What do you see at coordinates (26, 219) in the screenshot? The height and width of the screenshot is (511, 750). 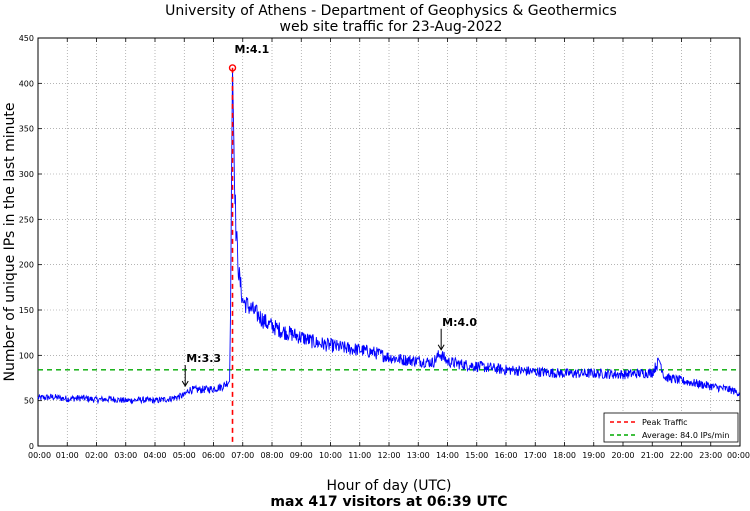 I see `y-tick-label: 250` at bounding box center [26, 219].